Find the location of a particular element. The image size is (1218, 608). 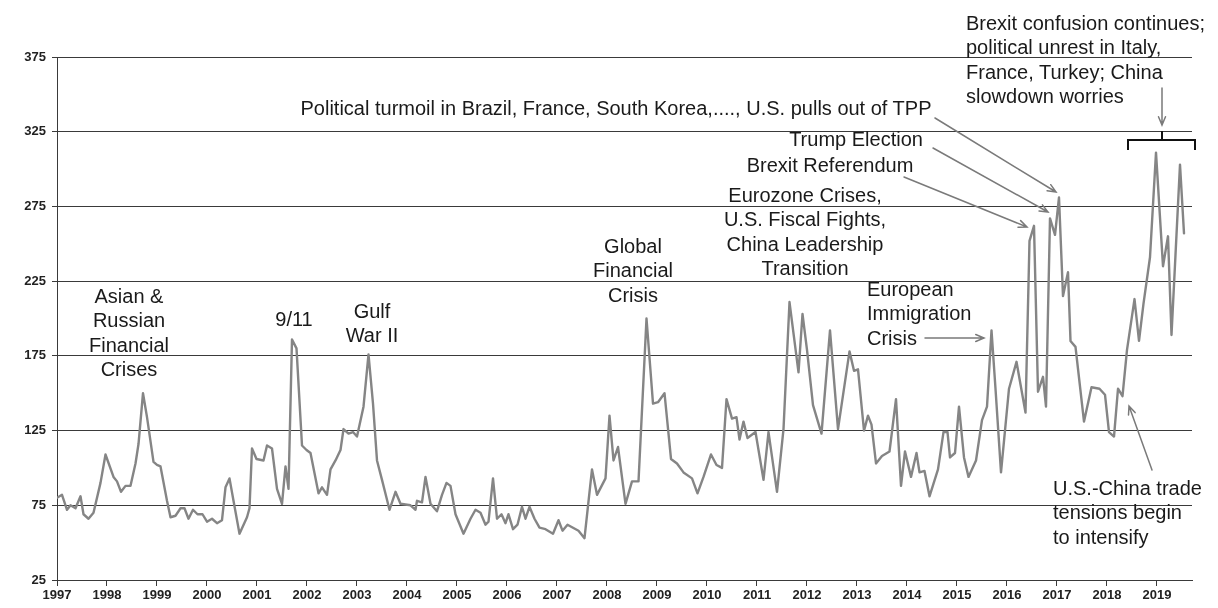

x-tick-label: 2010 is located at coordinates (707, 595).